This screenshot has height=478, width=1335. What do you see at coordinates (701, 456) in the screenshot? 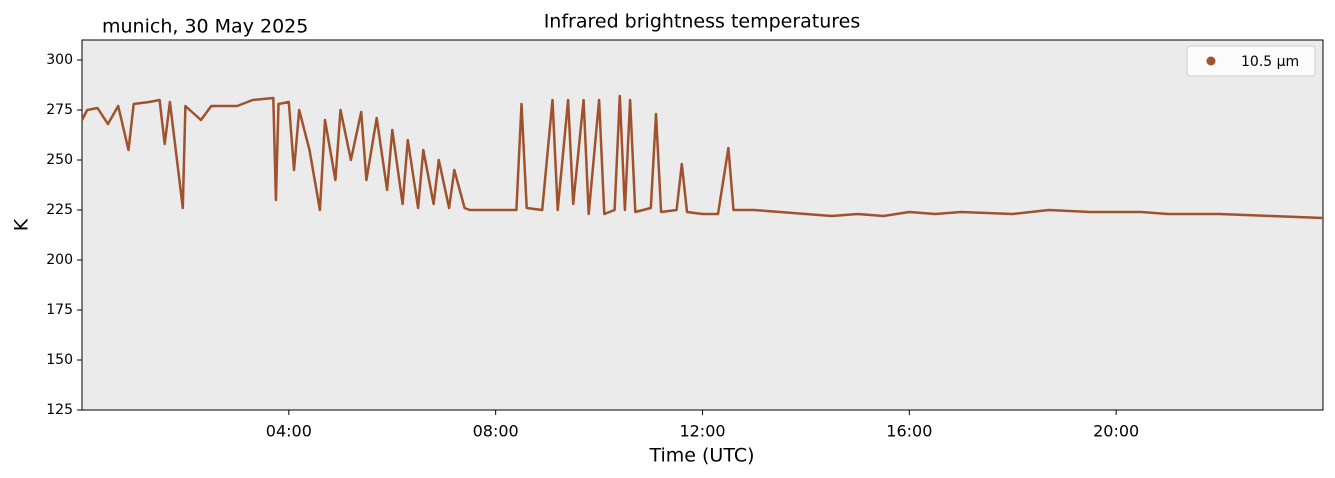
I see `x-axis-label: Time (UTC)` at bounding box center [701, 456].